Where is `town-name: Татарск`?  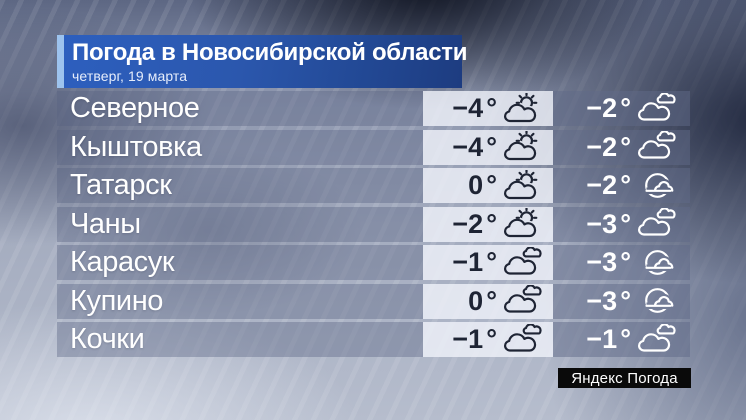 town-name: Татарск is located at coordinates (240, 185).